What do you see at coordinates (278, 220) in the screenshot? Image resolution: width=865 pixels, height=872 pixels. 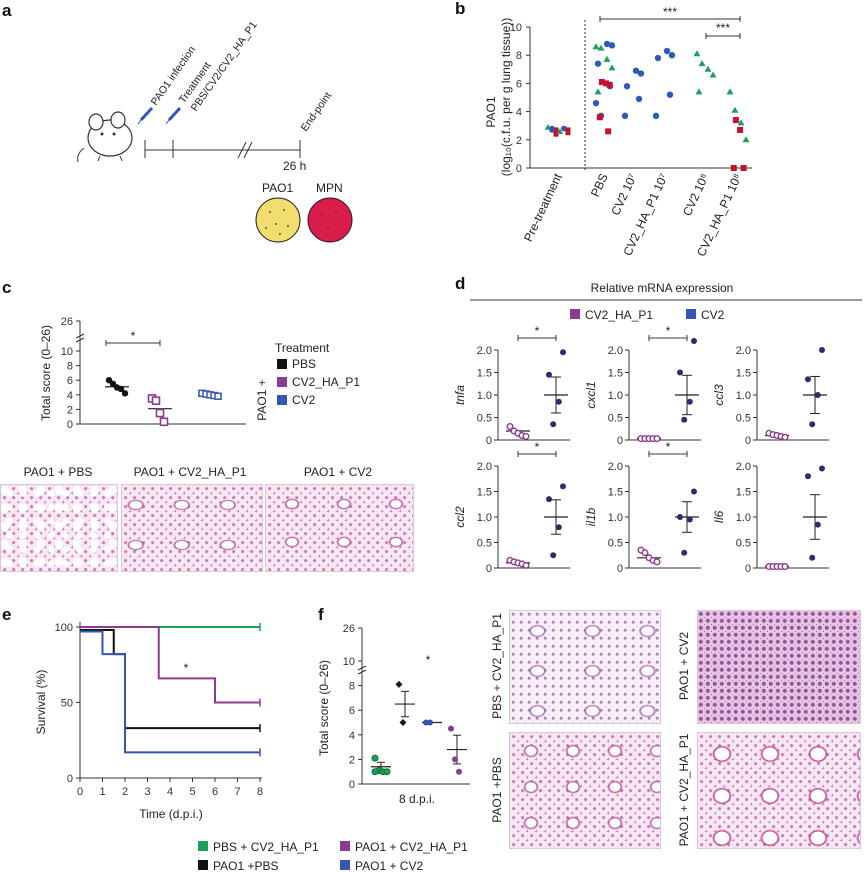 I see `plate-pao1` at bounding box center [278, 220].